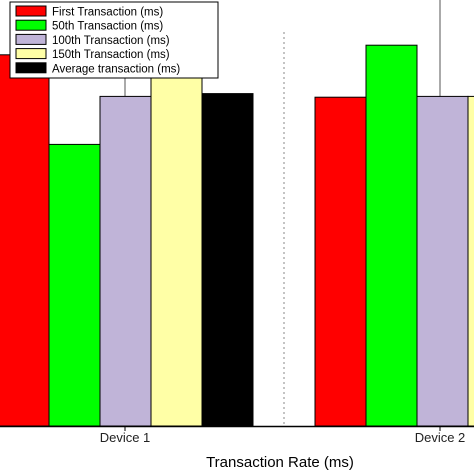 This screenshot has height=474, width=474. Describe the element at coordinates (125, 437) in the screenshot. I see `x-tick-label-1: Device 1` at that location.